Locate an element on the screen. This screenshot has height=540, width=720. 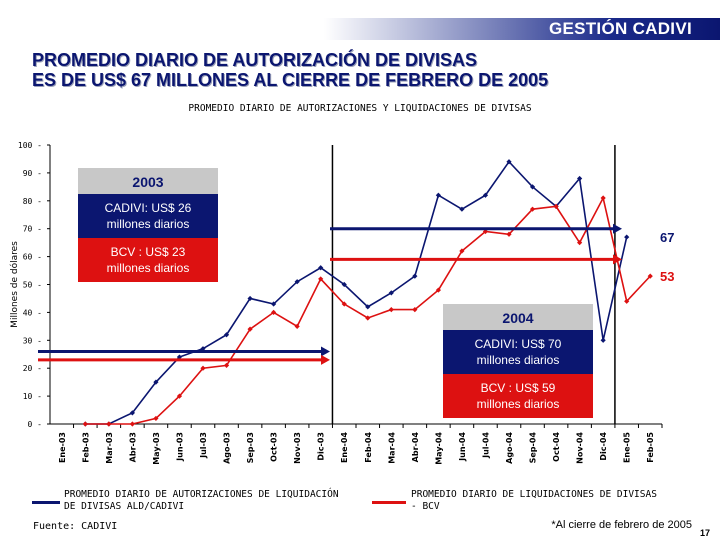
x-tick-label: Sep-03 is located at coordinates (250, 447).